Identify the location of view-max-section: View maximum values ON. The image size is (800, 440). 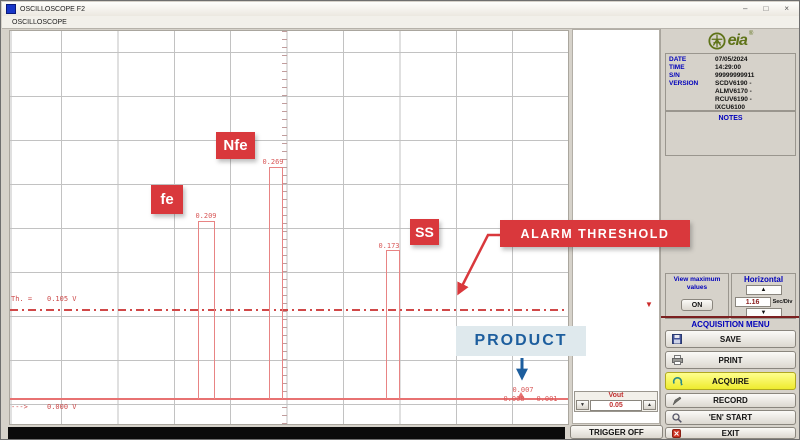
(697, 296).